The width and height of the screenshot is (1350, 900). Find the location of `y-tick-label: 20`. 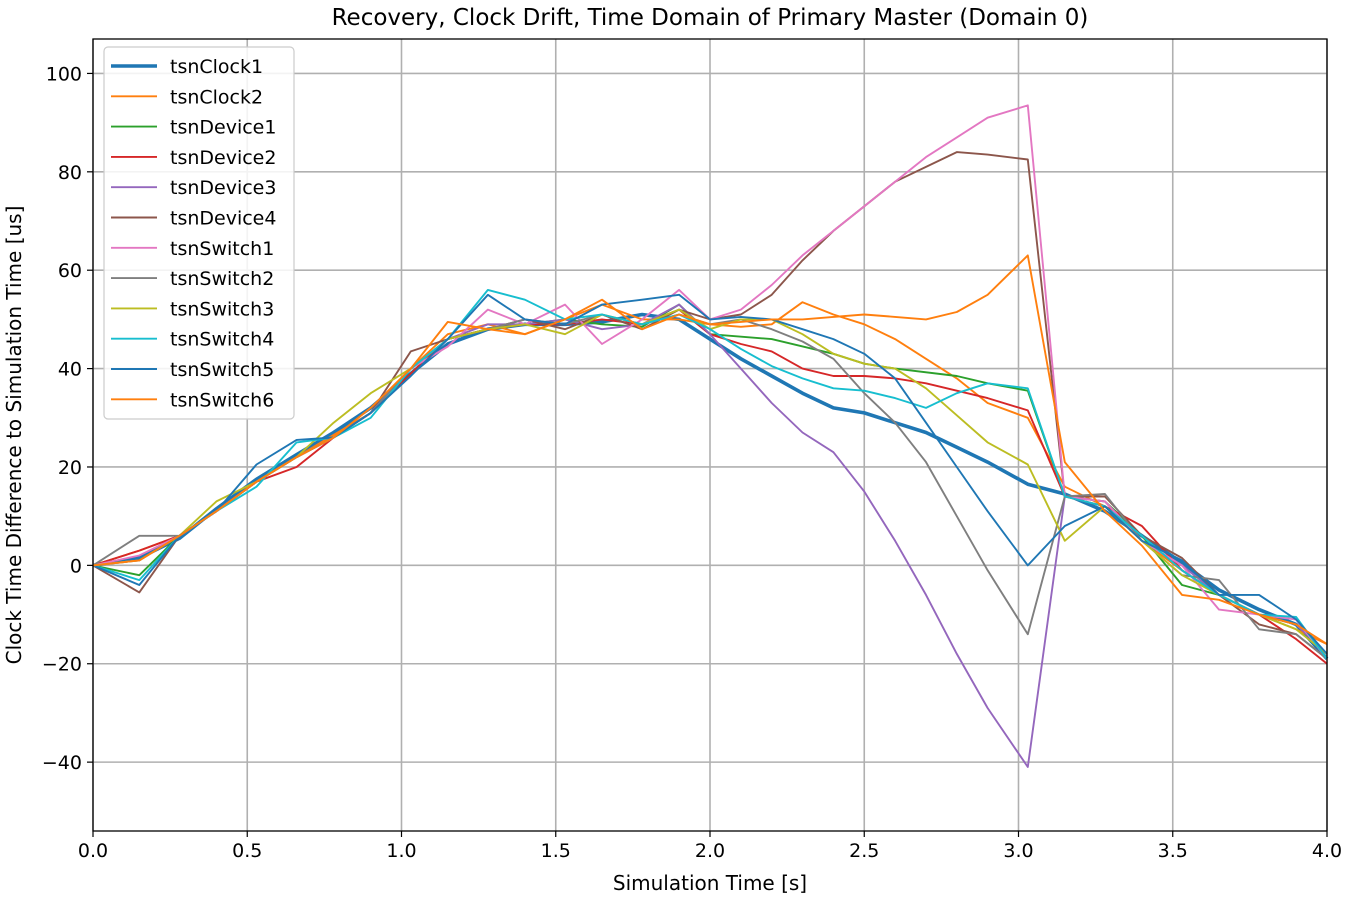

y-tick-label: 20 is located at coordinates (70, 468).